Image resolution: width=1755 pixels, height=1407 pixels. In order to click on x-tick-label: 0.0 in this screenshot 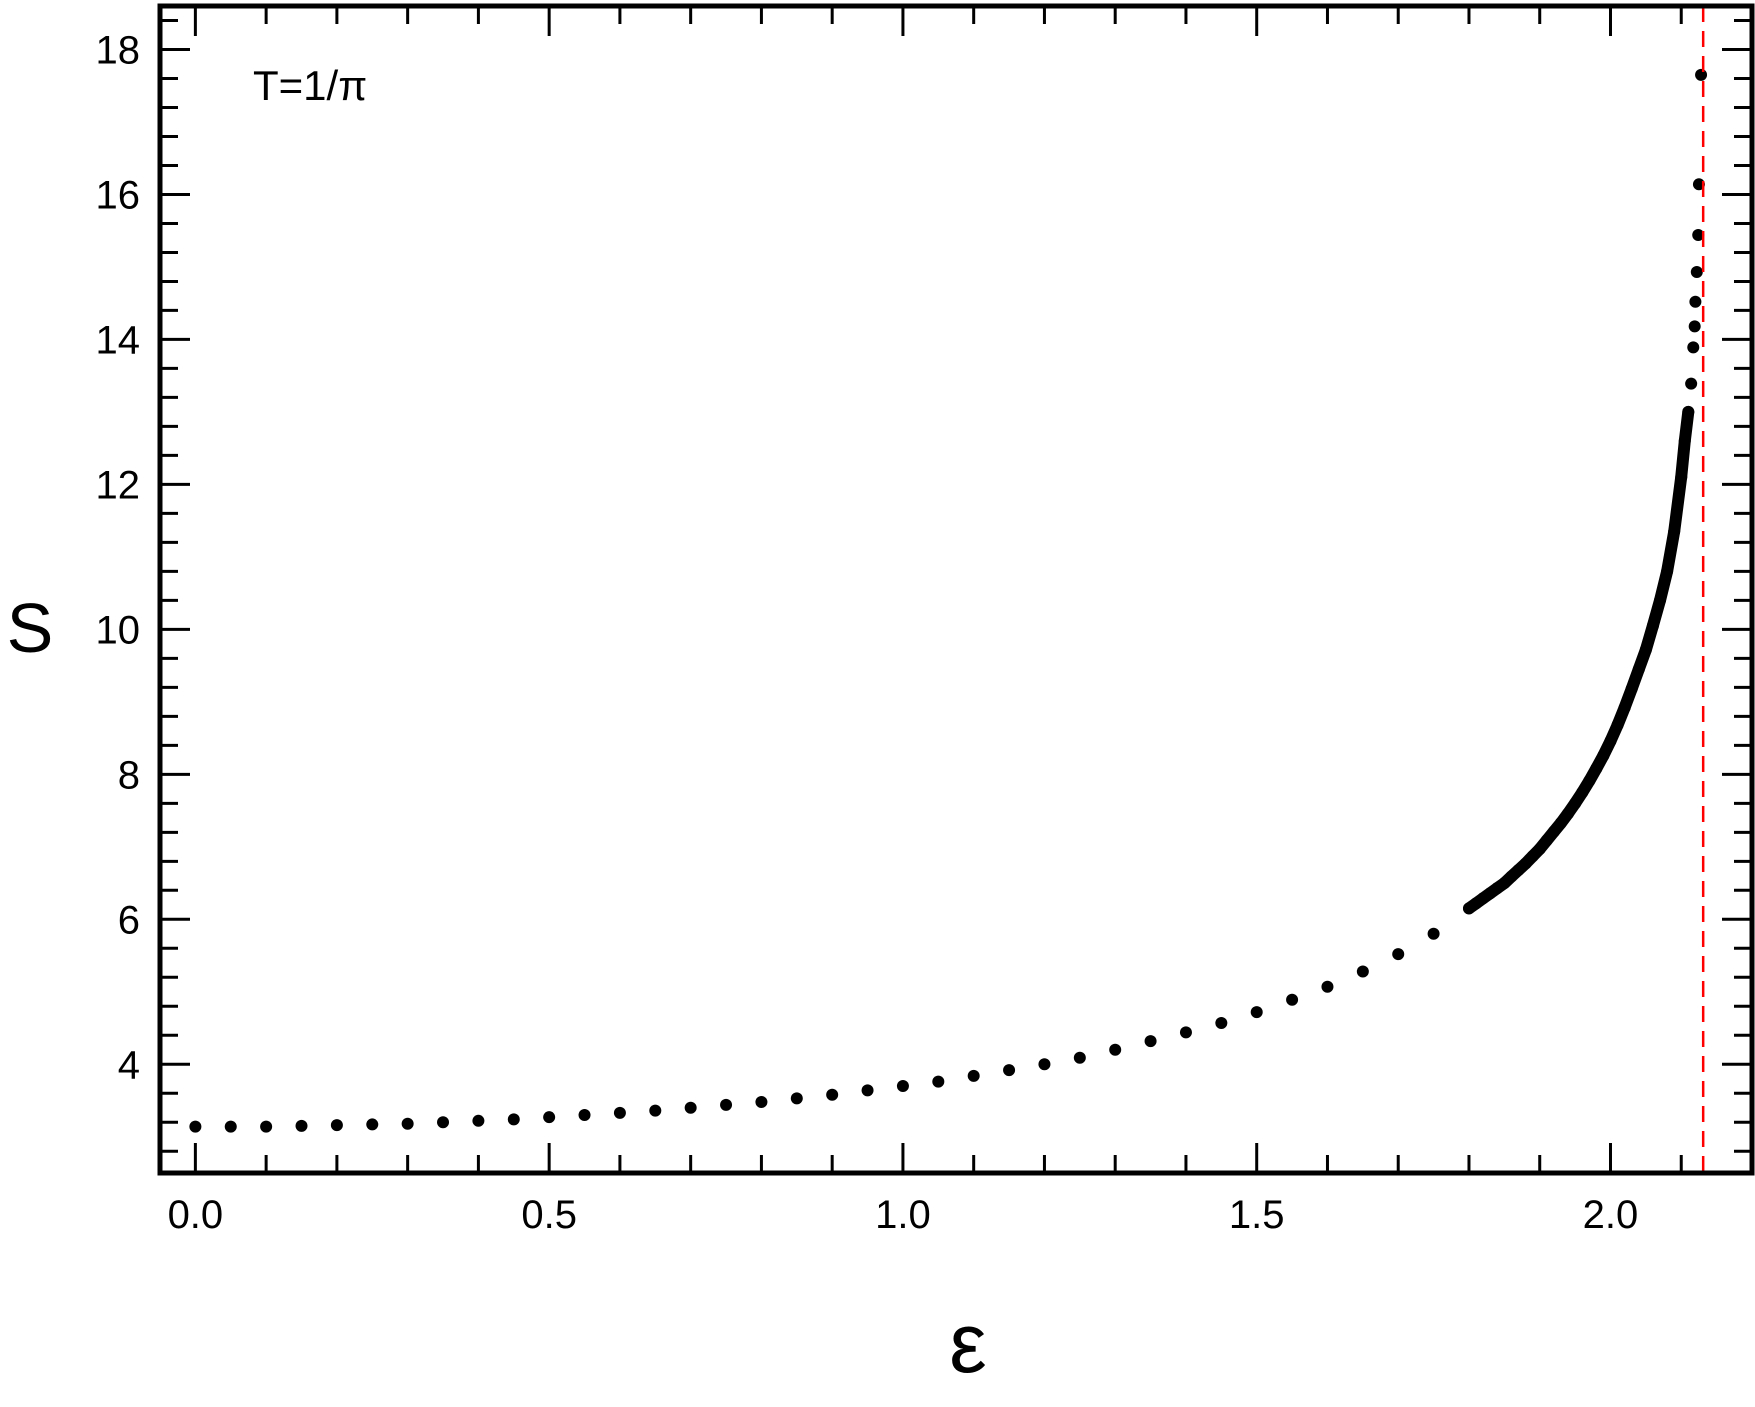, I will do `click(196, 1215)`.